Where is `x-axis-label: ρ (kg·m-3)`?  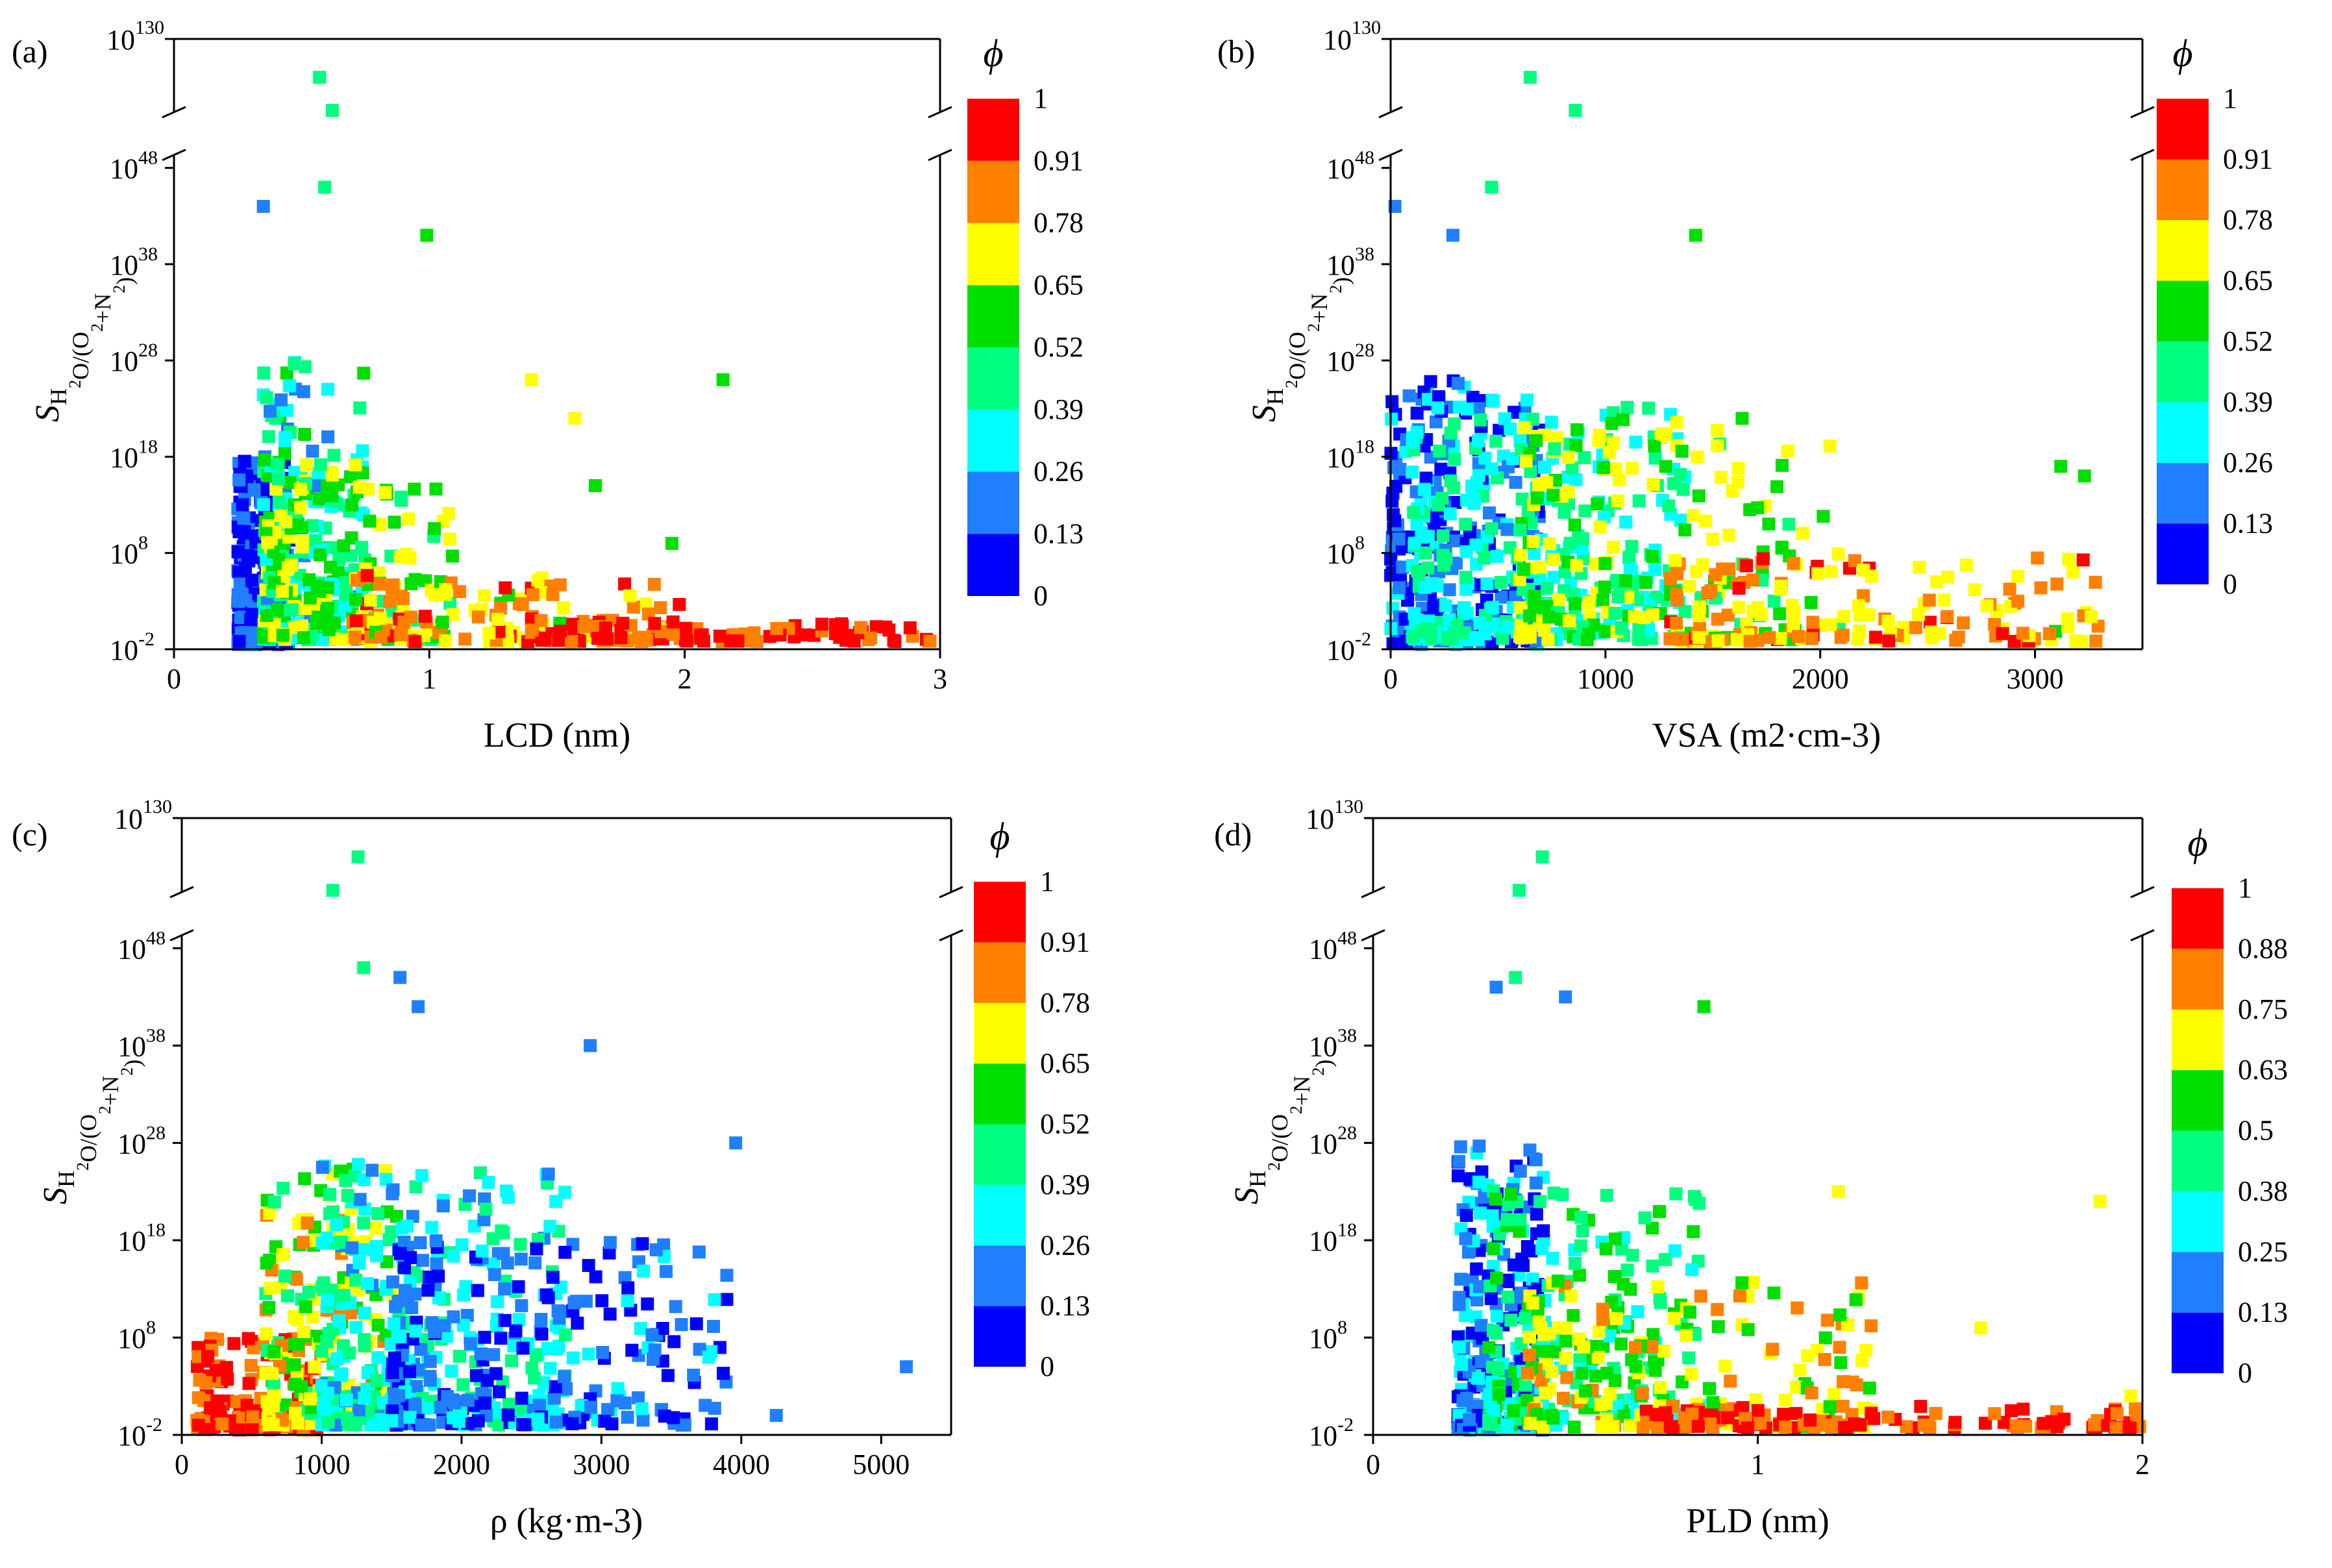
x-axis-label: ρ (kg·m-3) is located at coordinates (566, 1520).